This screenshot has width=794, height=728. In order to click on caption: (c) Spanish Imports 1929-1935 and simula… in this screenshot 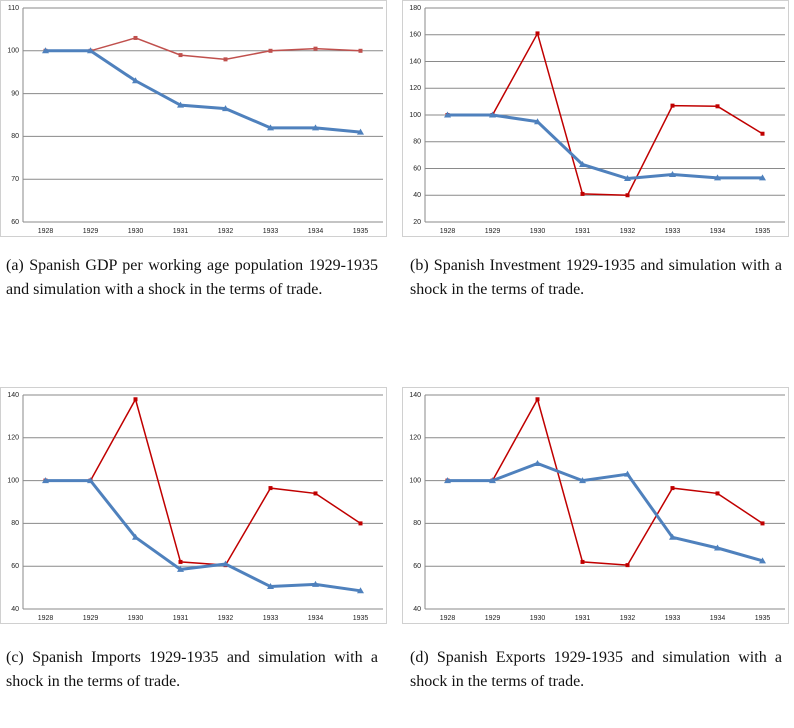, I will do `click(192, 669)`.